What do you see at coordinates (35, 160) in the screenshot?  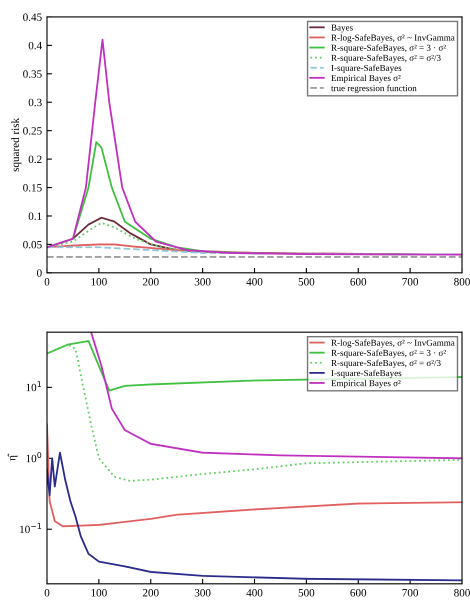 I see `y-tick-label: 0.2` at bounding box center [35, 160].